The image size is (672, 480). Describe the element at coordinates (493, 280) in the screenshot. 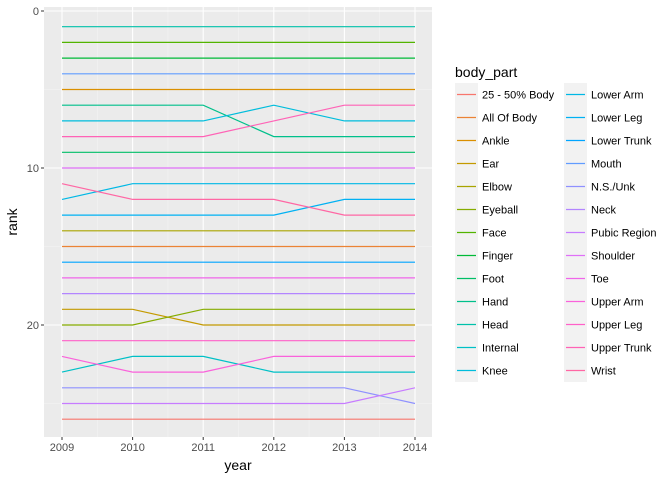

I see `legend-label: Foot` at that location.